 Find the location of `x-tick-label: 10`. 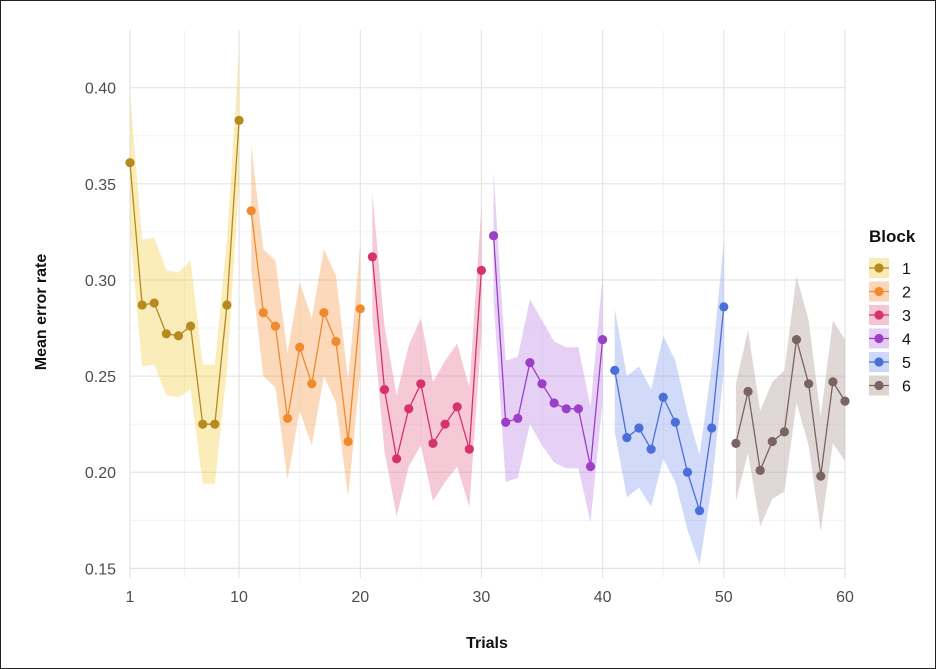

x-tick-label: 10 is located at coordinates (239, 597).